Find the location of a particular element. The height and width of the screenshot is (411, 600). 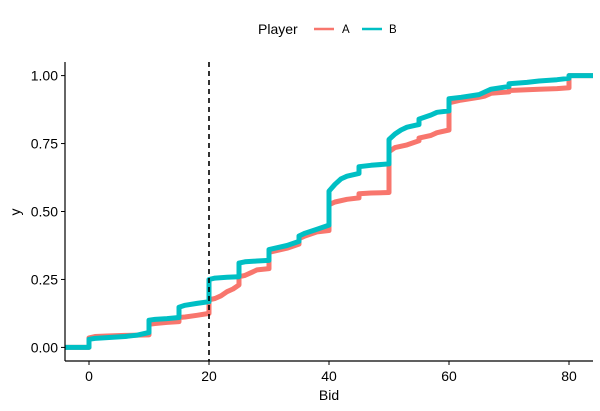

y-axis: 0.00 0.25 0.50 0.75 1.00 y is located at coordinates (36, 211).